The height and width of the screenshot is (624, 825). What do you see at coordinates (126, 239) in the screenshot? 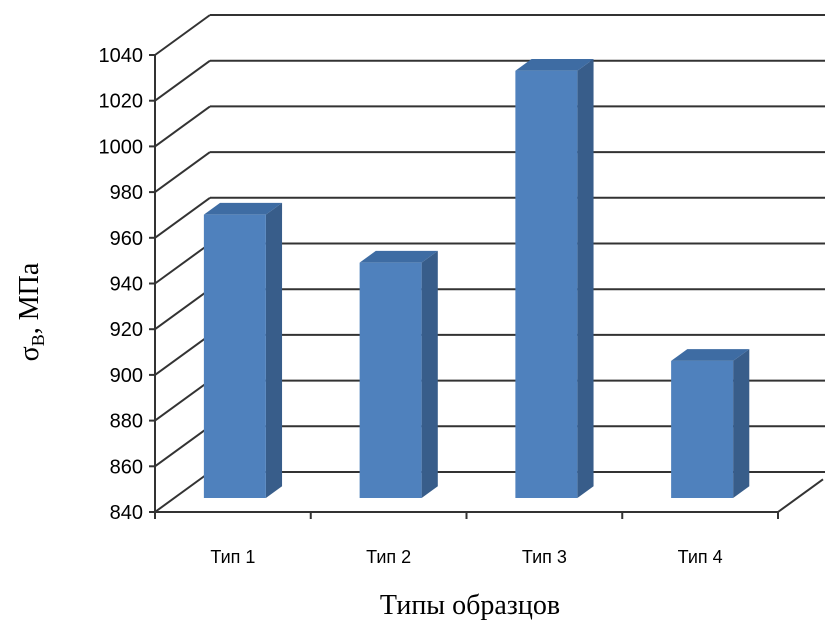
I see `y-tick-label: 960` at bounding box center [126, 239].